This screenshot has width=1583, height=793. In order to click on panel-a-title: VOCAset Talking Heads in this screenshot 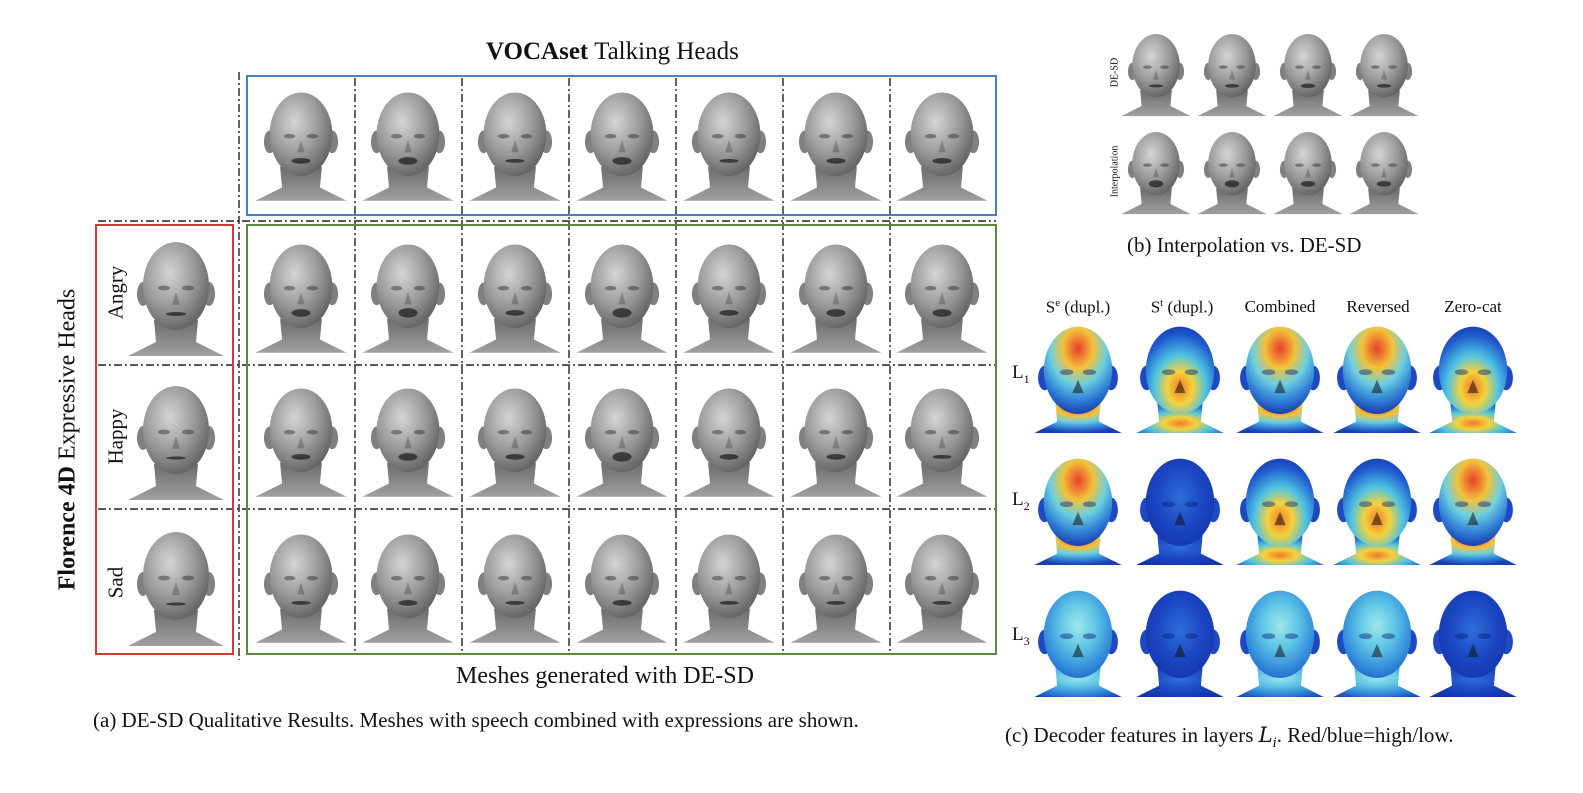, I will do `click(612, 52)`.